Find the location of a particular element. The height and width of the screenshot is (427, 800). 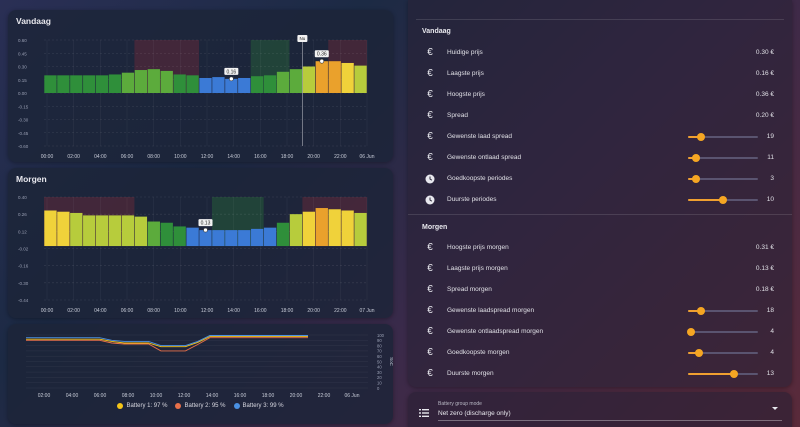

legend-item-battery-3: Battery 3: 99 % is located at coordinates (258, 406).